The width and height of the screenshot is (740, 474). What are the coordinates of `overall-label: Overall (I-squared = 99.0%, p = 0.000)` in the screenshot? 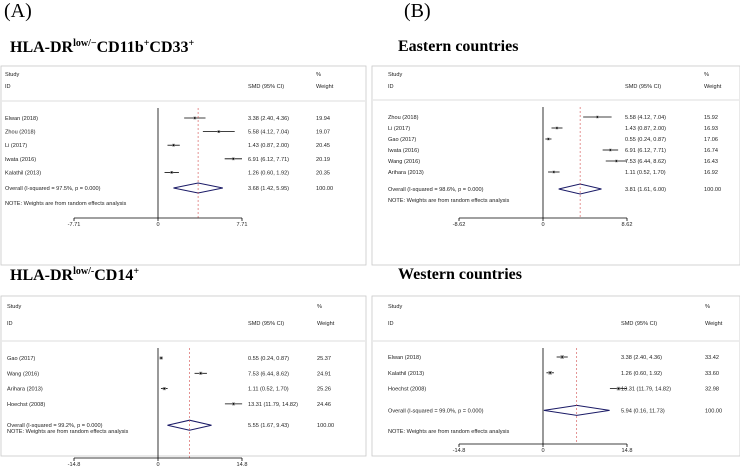 It's located at (436, 411).